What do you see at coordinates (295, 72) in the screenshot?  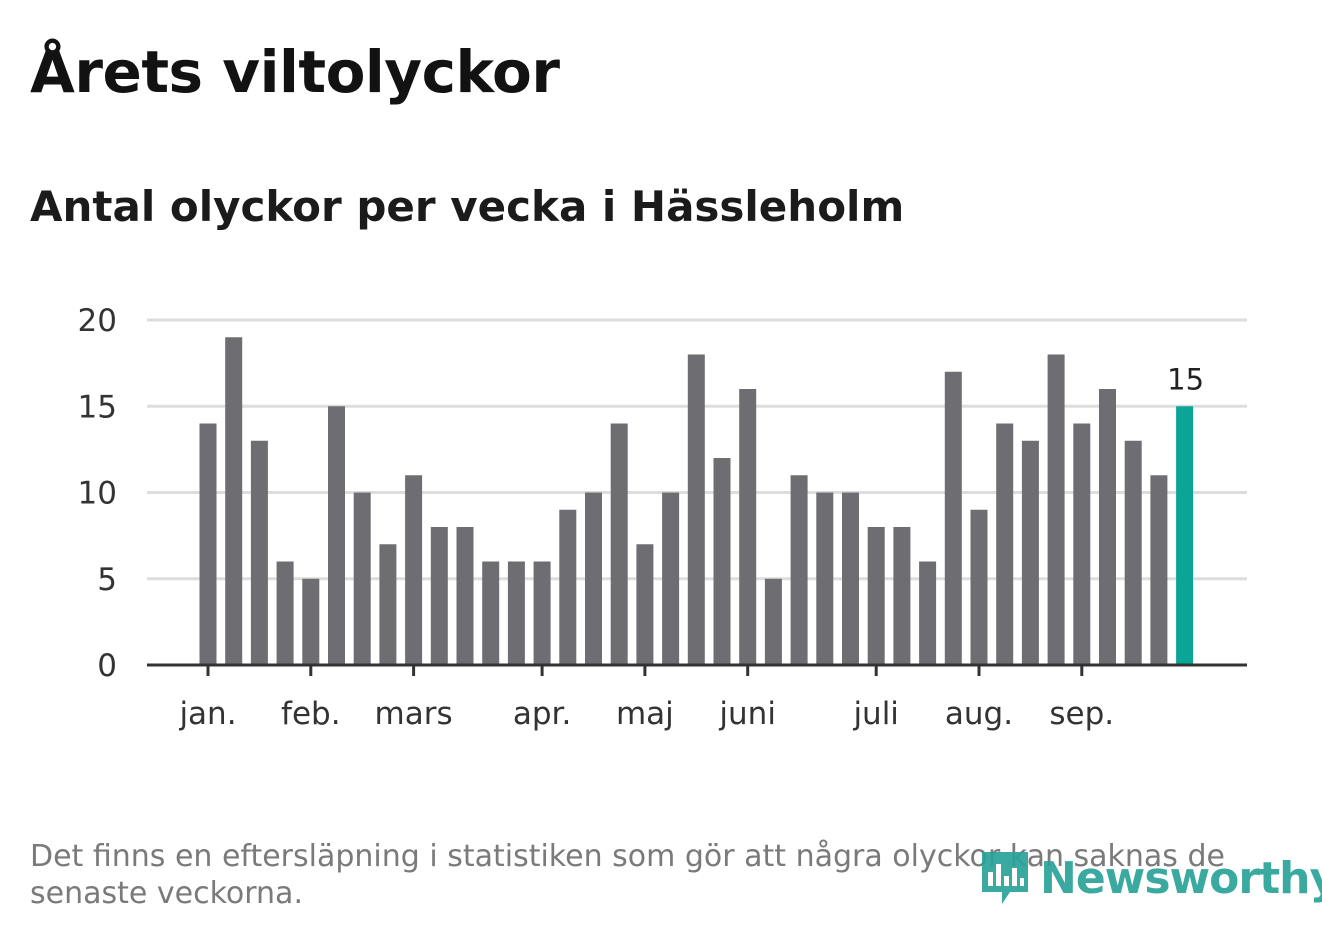 I see `chart-title: Årets viltolyckor` at bounding box center [295, 72].